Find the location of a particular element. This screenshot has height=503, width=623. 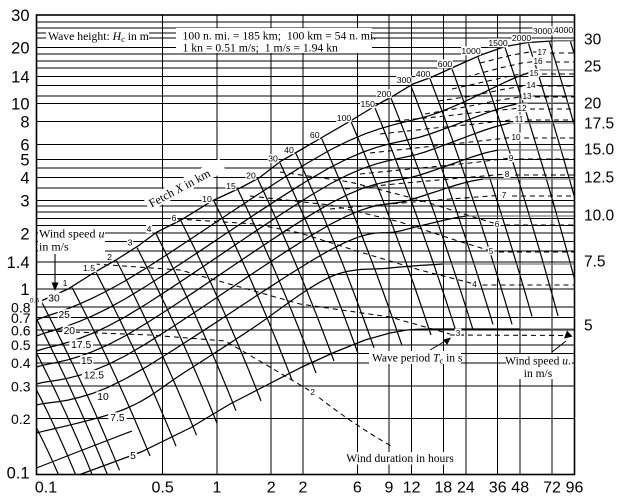

svg-text: 1000 is located at coordinates (470, 51).